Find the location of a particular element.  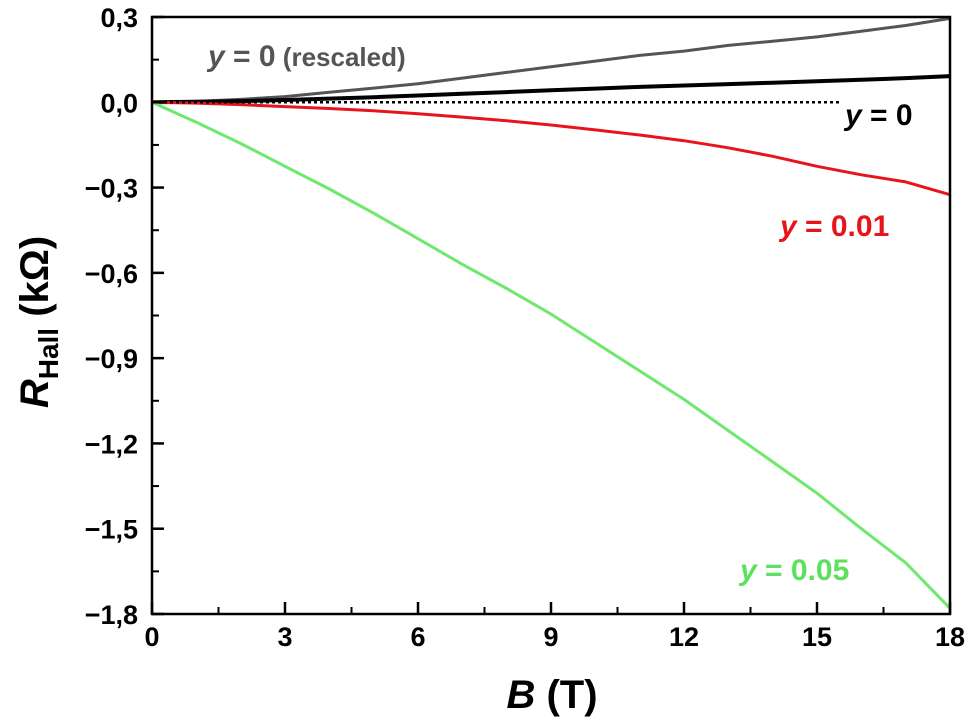

label-y001: y = 0.01 is located at coordinates (833, 226).